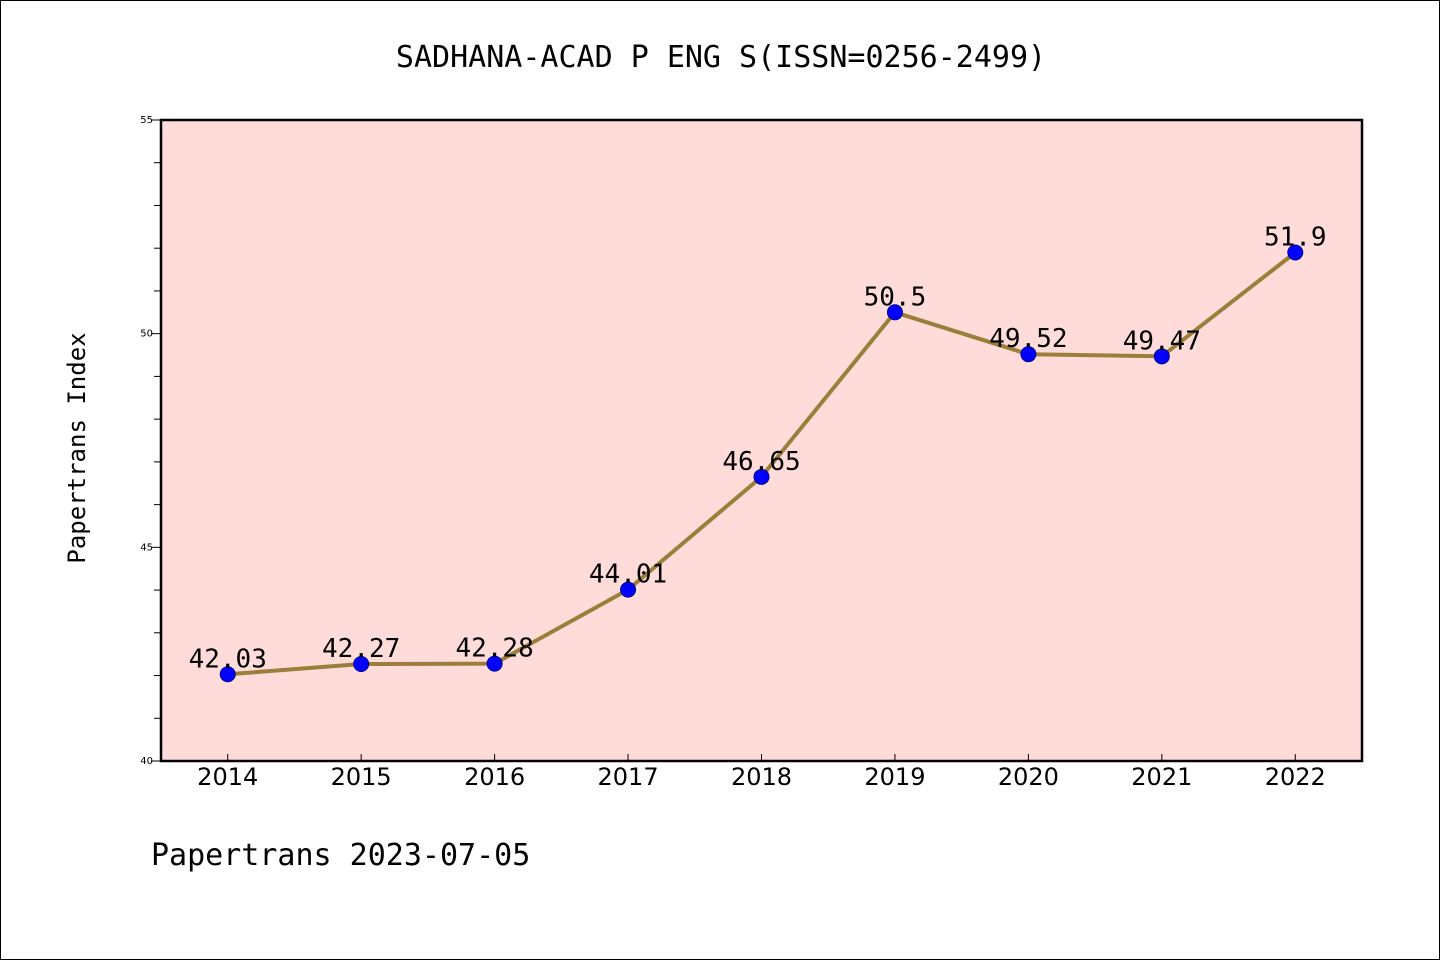  Describe the element at coordinates (361, 777) in the screenshot. I see `x-tick-label: 2015` at that location.